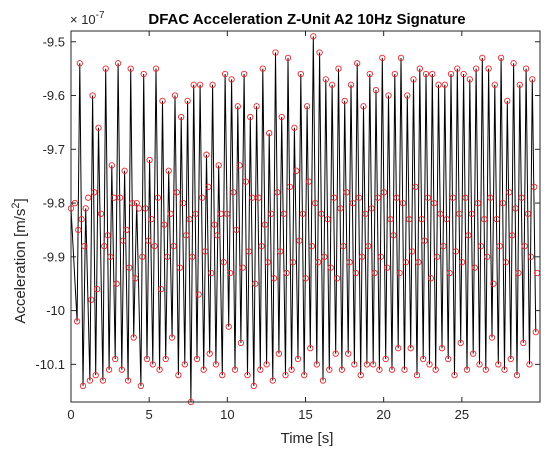 This screenshot has height=453, width=550. I want to click on svg-text: × 10⁻⁷, so click(87, 18).